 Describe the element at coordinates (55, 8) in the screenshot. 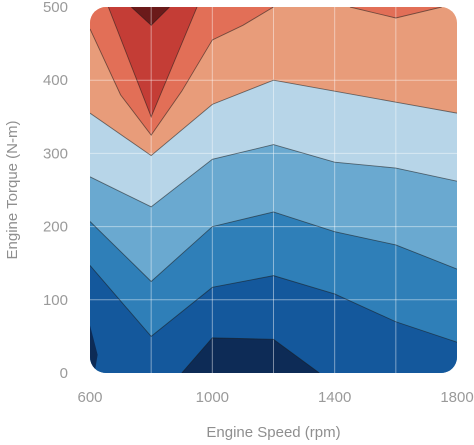

I see `y-tick-label: 500` at that location.